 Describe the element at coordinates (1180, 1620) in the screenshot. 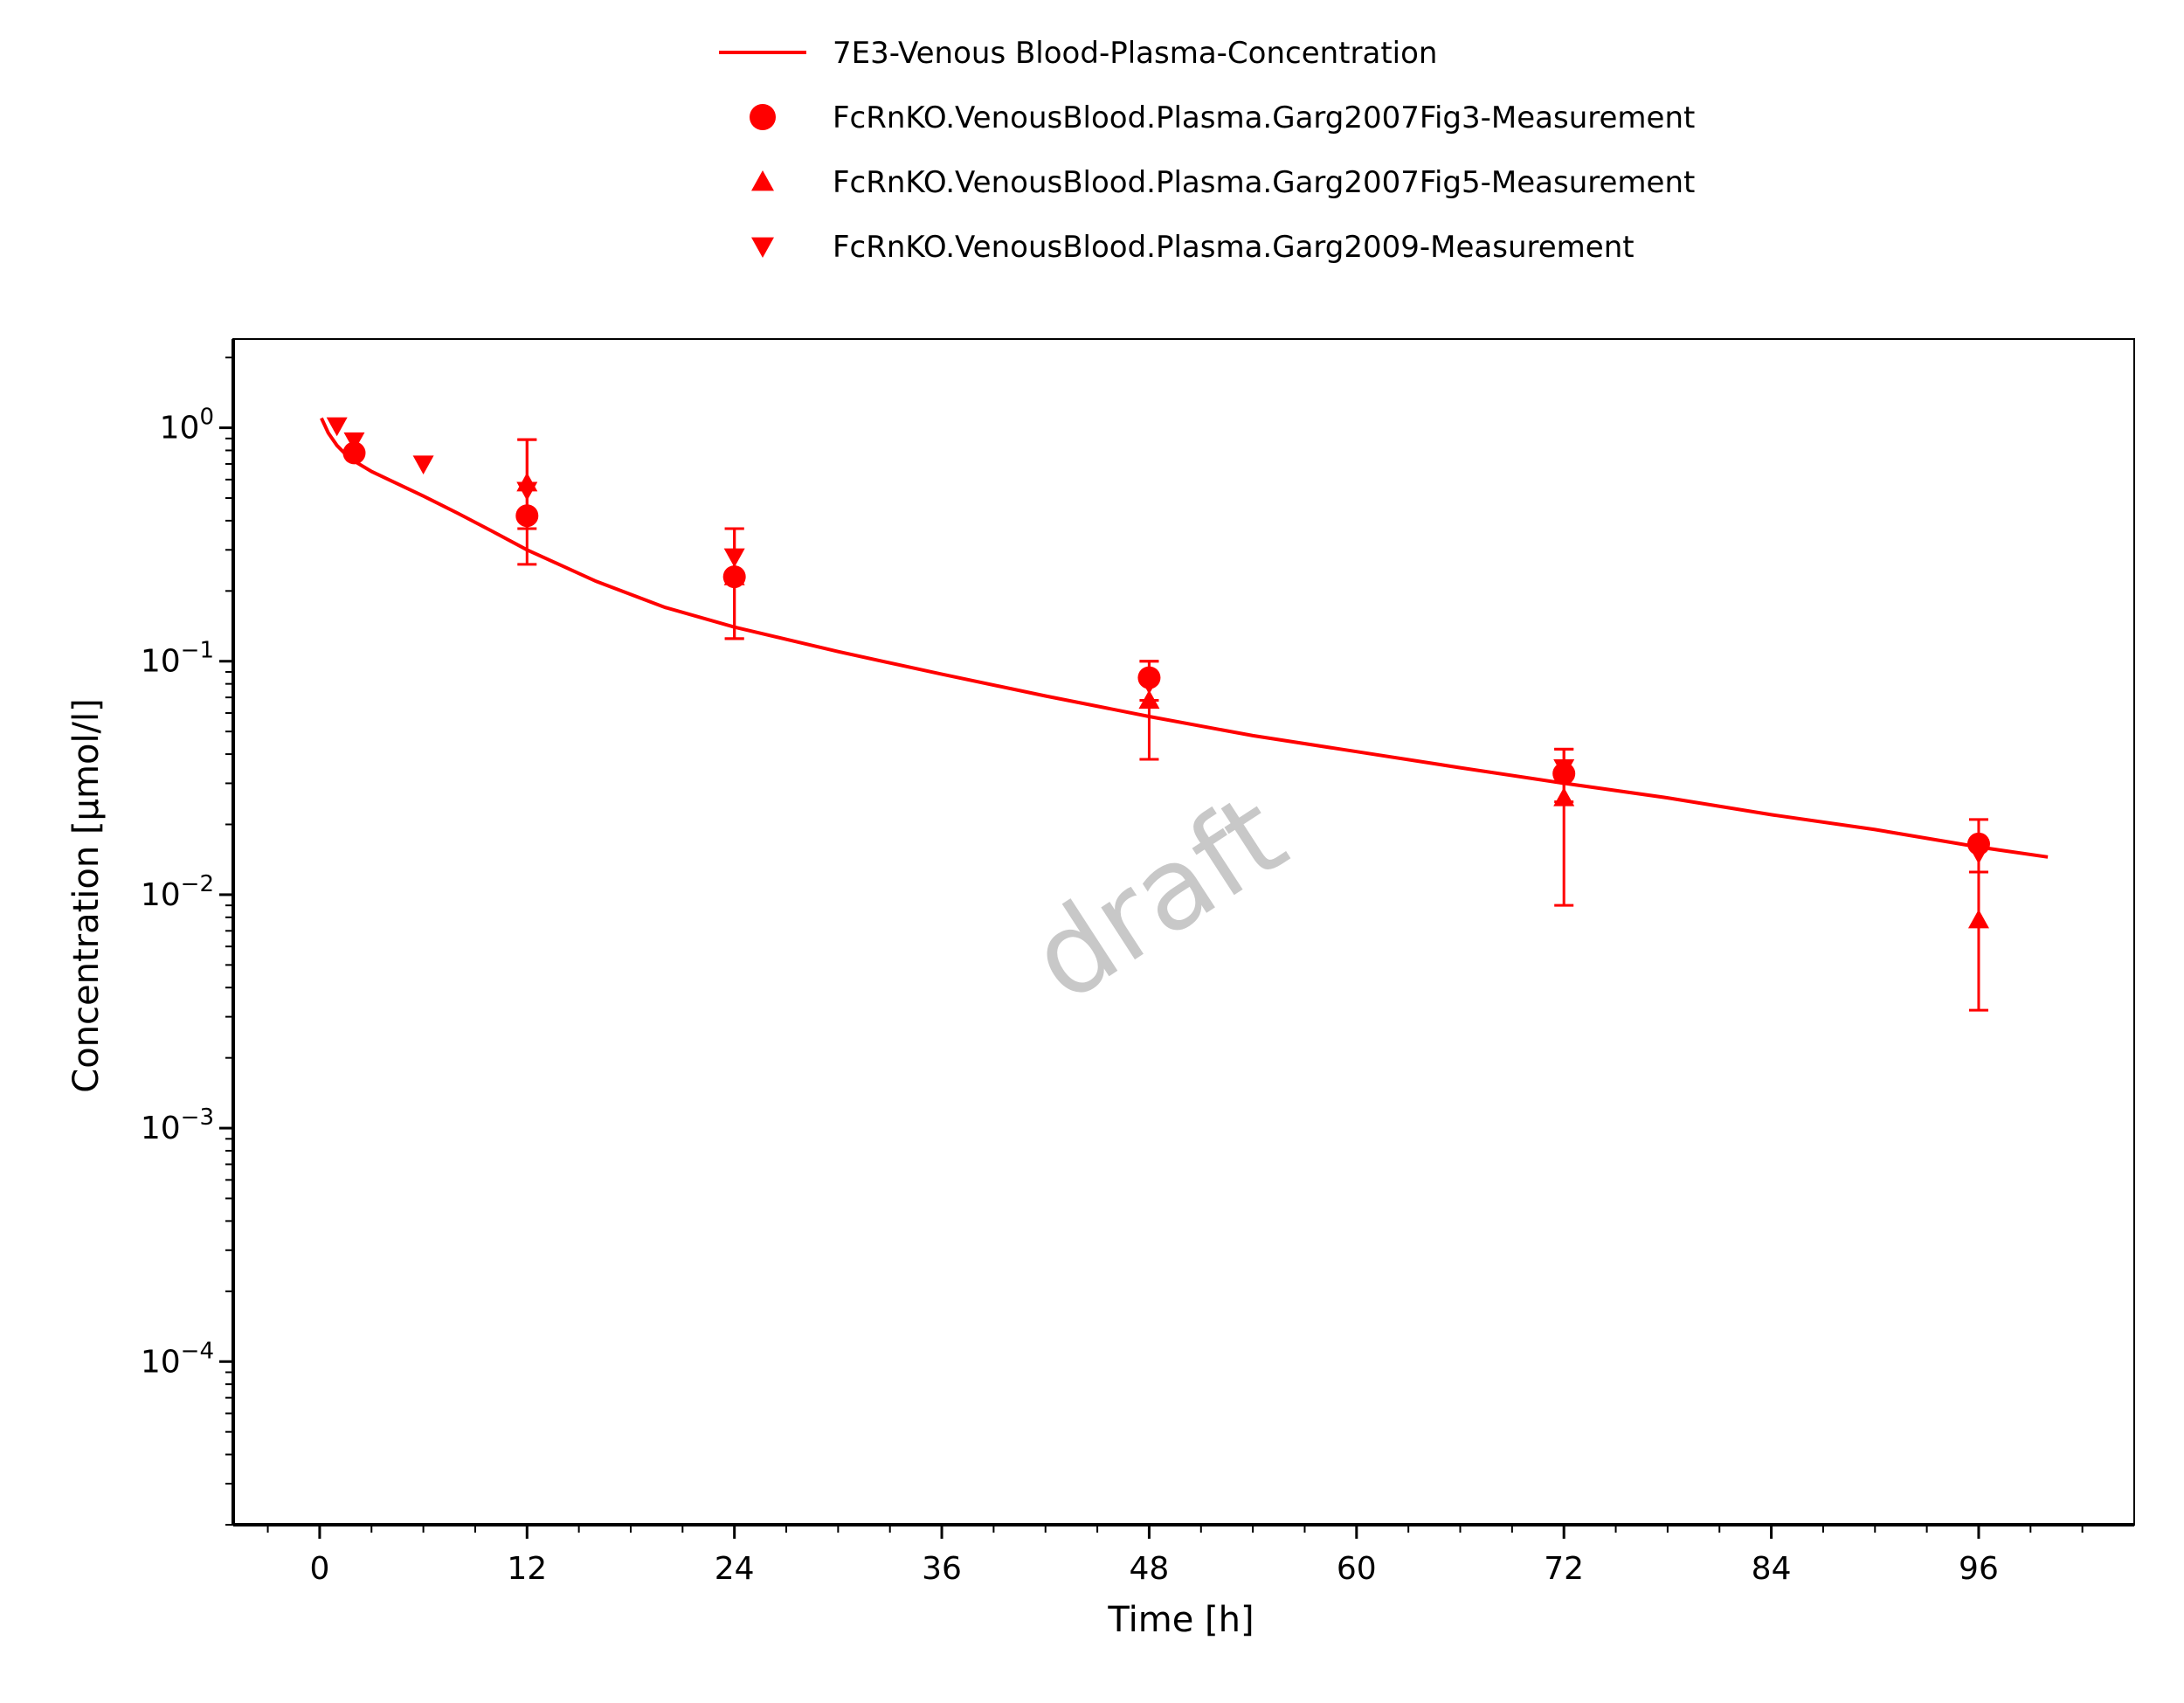

I see `x-axis-title: Time [h]` at that location.